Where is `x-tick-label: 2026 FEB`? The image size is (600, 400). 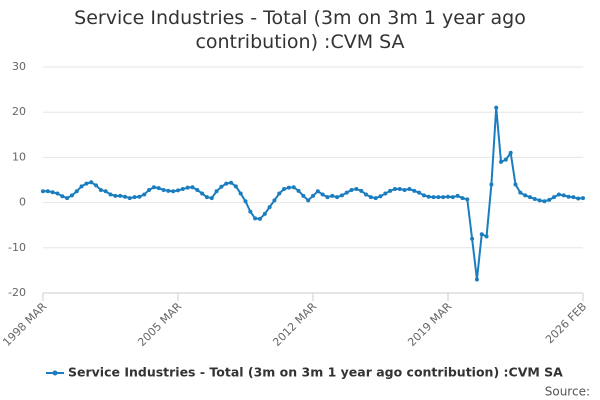
x-tick-label: 2026 FEB is located at coordinates (566, 323).